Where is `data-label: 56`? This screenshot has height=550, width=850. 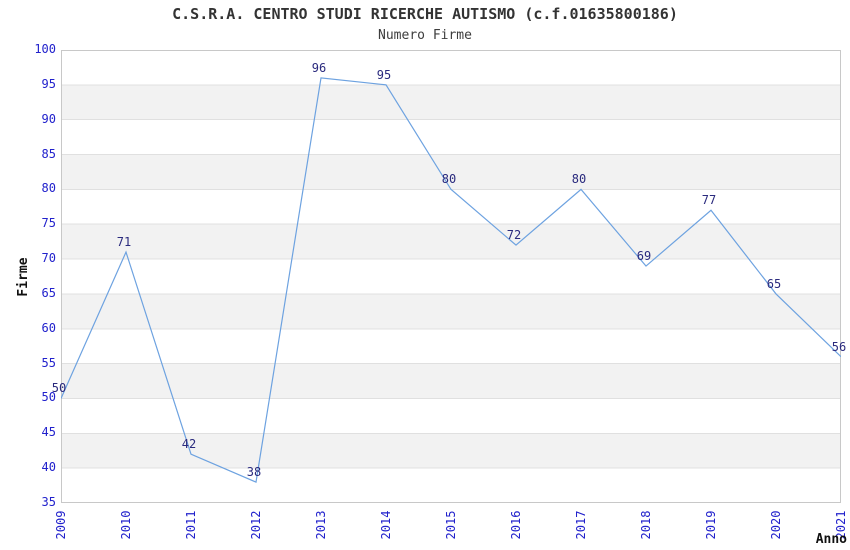 data-label: 56 is located at coordinates (839, 346).